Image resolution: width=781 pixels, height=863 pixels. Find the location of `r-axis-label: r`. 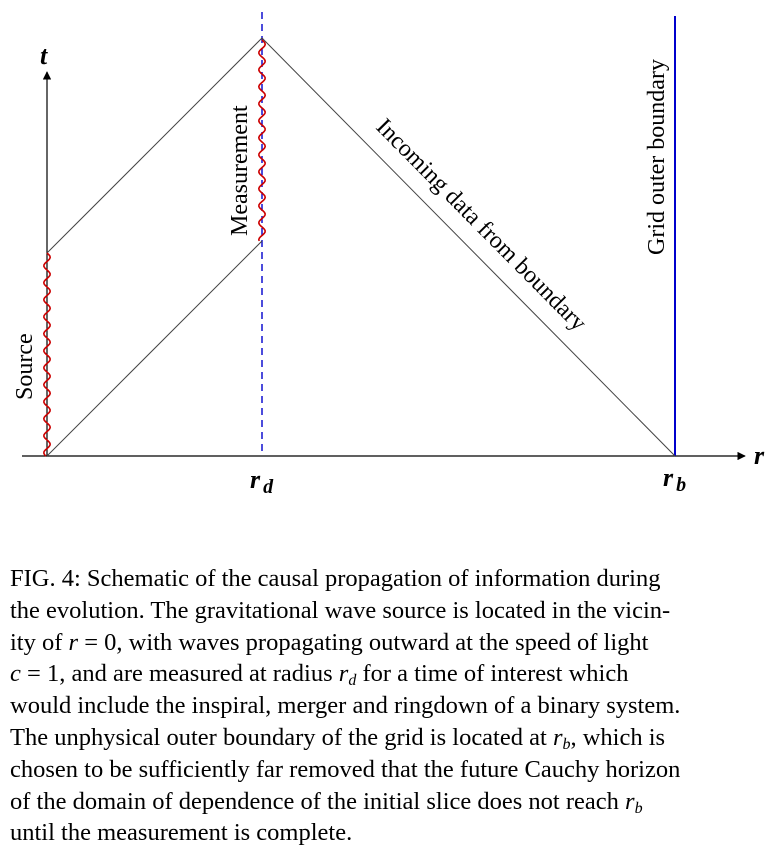

r-axis-label: r is located at coordinates (759, 455).